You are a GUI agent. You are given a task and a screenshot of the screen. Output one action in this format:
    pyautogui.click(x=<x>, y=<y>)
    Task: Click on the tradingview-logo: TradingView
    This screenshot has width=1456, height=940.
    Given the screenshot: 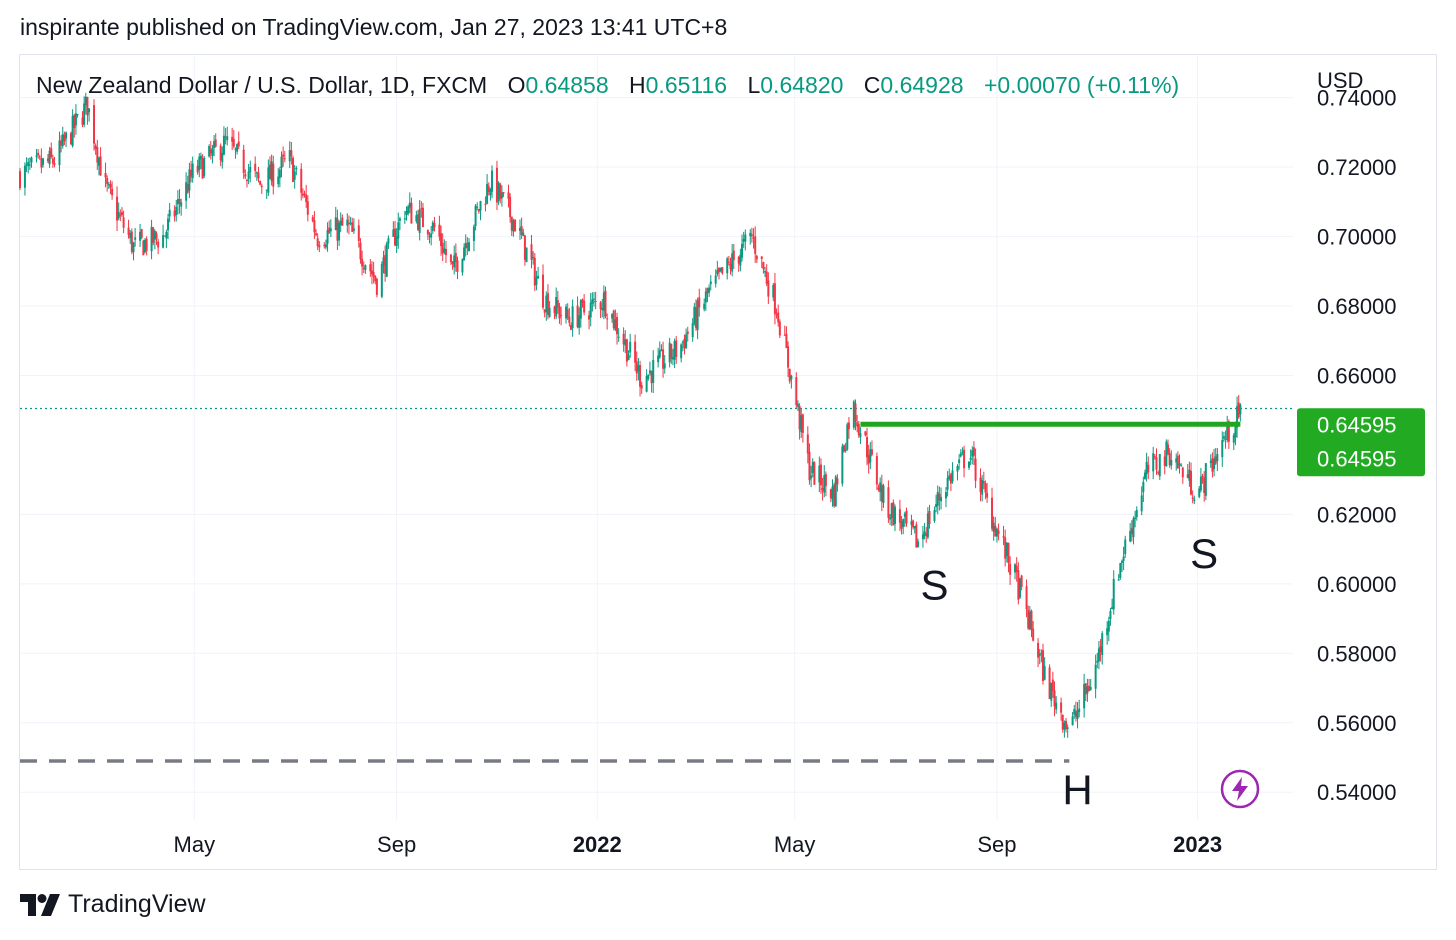 What is the action you would take?
    pyautogui.click(x=113, y=904)
    